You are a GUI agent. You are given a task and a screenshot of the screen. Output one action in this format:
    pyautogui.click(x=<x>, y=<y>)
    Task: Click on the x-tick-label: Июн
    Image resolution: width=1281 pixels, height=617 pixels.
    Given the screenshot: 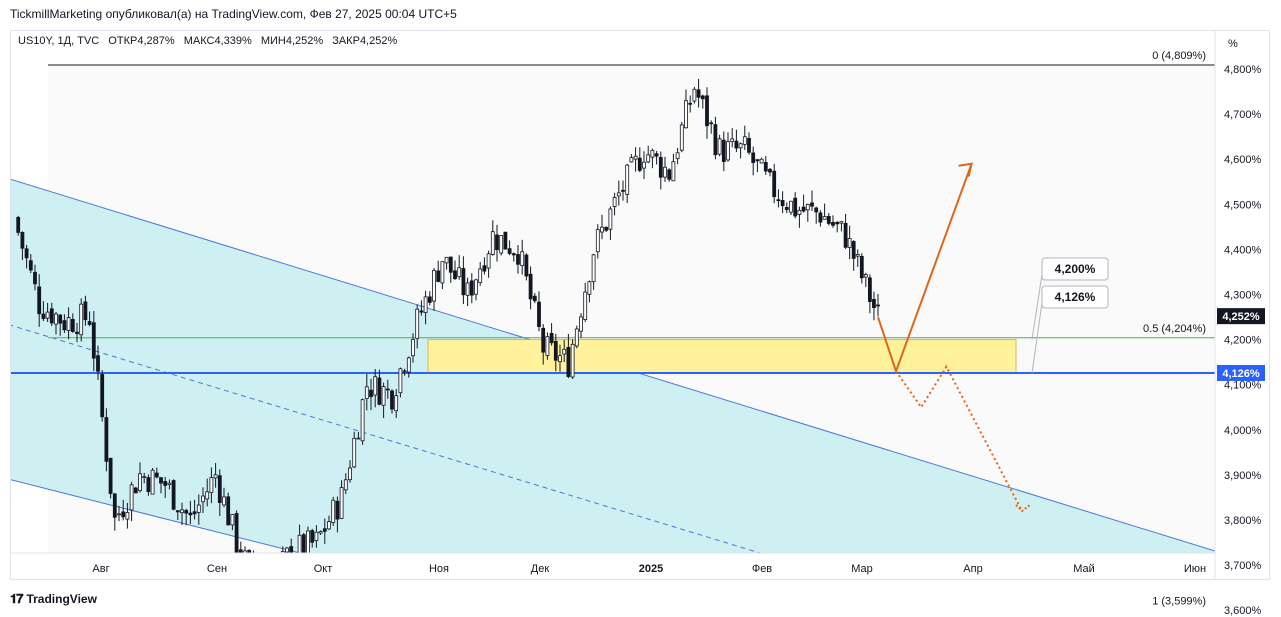 What is the action you would take?
    pyautogui.click(x=1195, y=569)
    